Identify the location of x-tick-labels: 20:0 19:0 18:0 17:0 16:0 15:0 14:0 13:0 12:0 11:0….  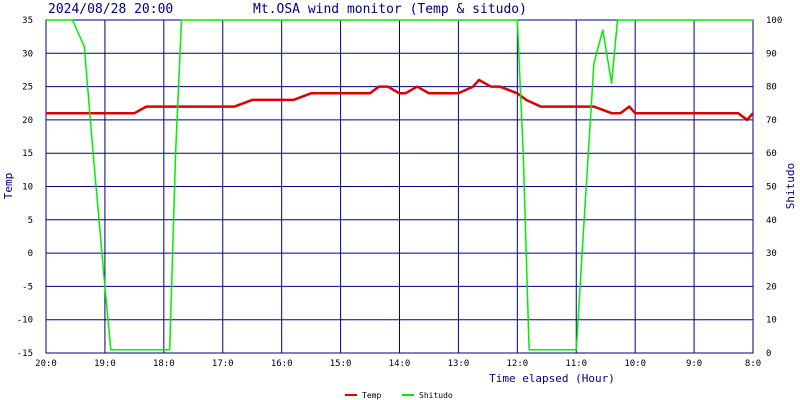
(398, 364).